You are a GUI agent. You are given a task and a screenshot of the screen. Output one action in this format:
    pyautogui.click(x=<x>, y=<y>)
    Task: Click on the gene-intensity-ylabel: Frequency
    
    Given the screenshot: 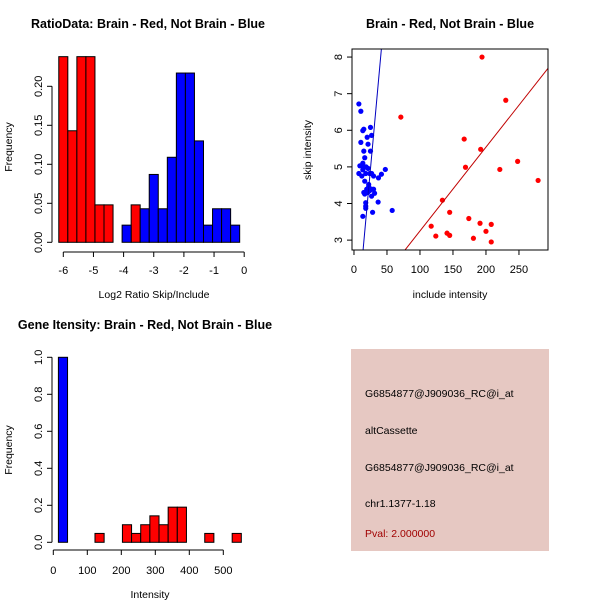 What is the action you would take?
    pyautogui.click(x=9, y=449)
    